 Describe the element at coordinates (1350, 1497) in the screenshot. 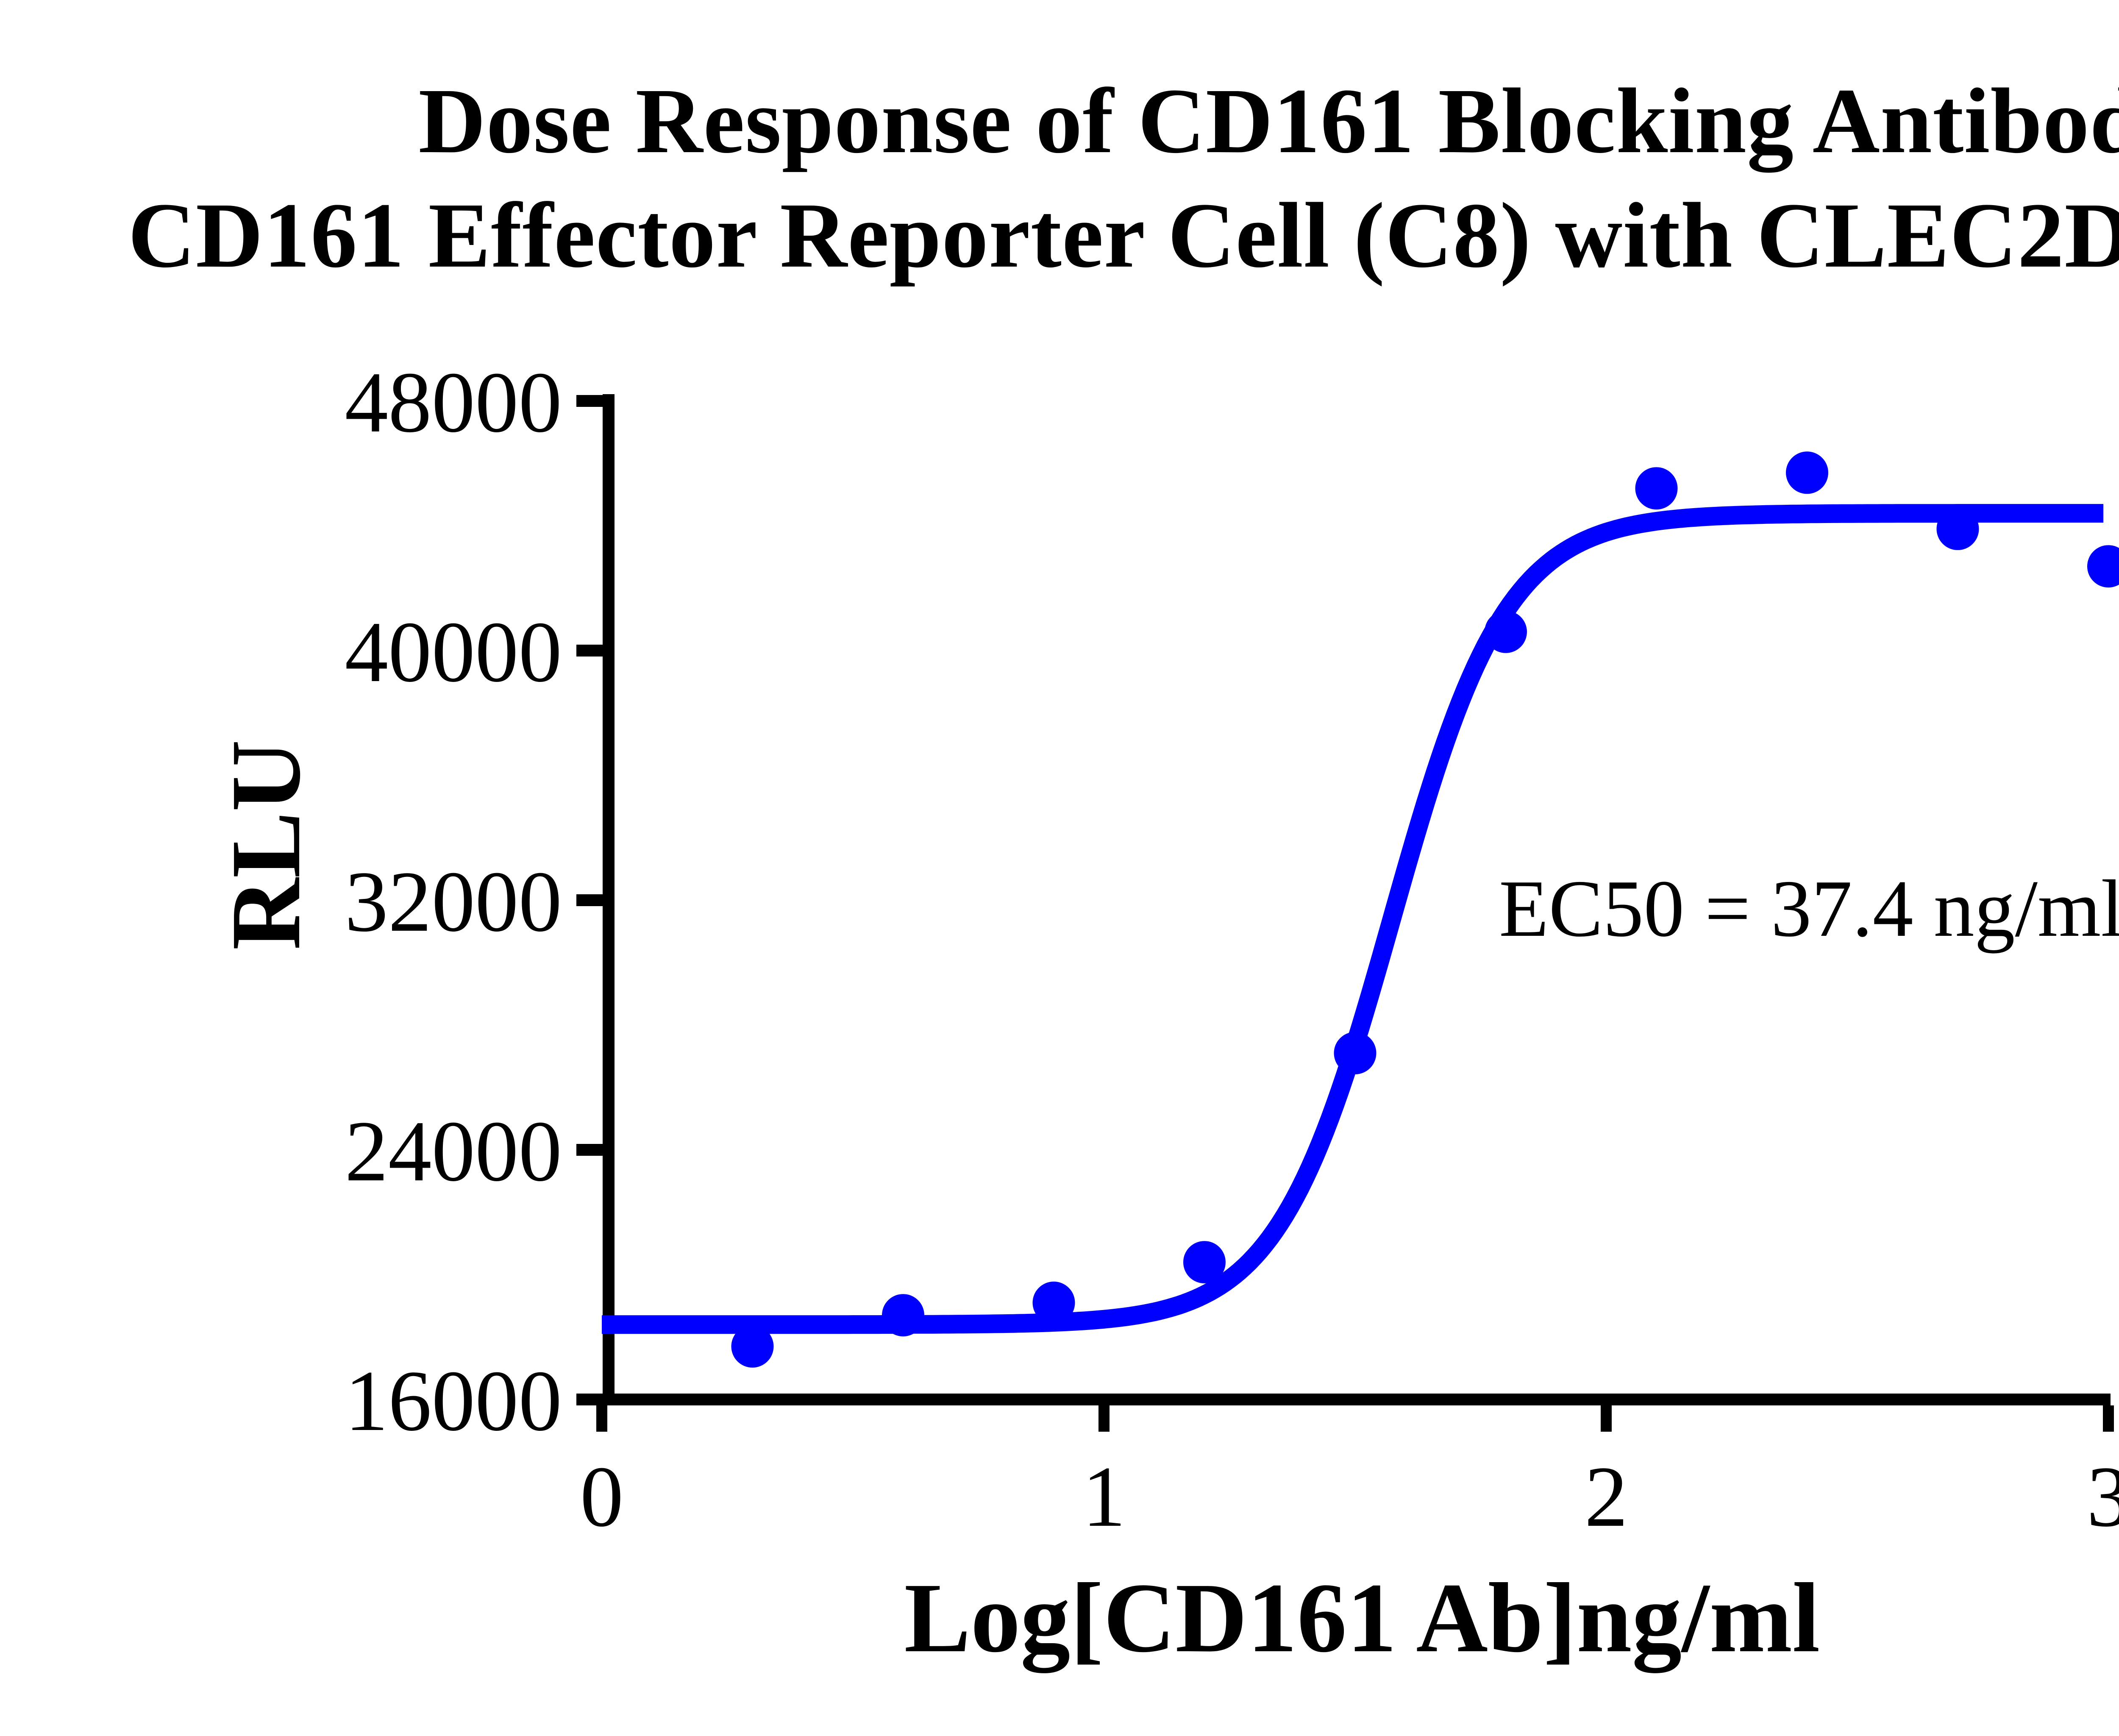

I see `x-axis-tick-labels: 0 1 2 3` at that location.